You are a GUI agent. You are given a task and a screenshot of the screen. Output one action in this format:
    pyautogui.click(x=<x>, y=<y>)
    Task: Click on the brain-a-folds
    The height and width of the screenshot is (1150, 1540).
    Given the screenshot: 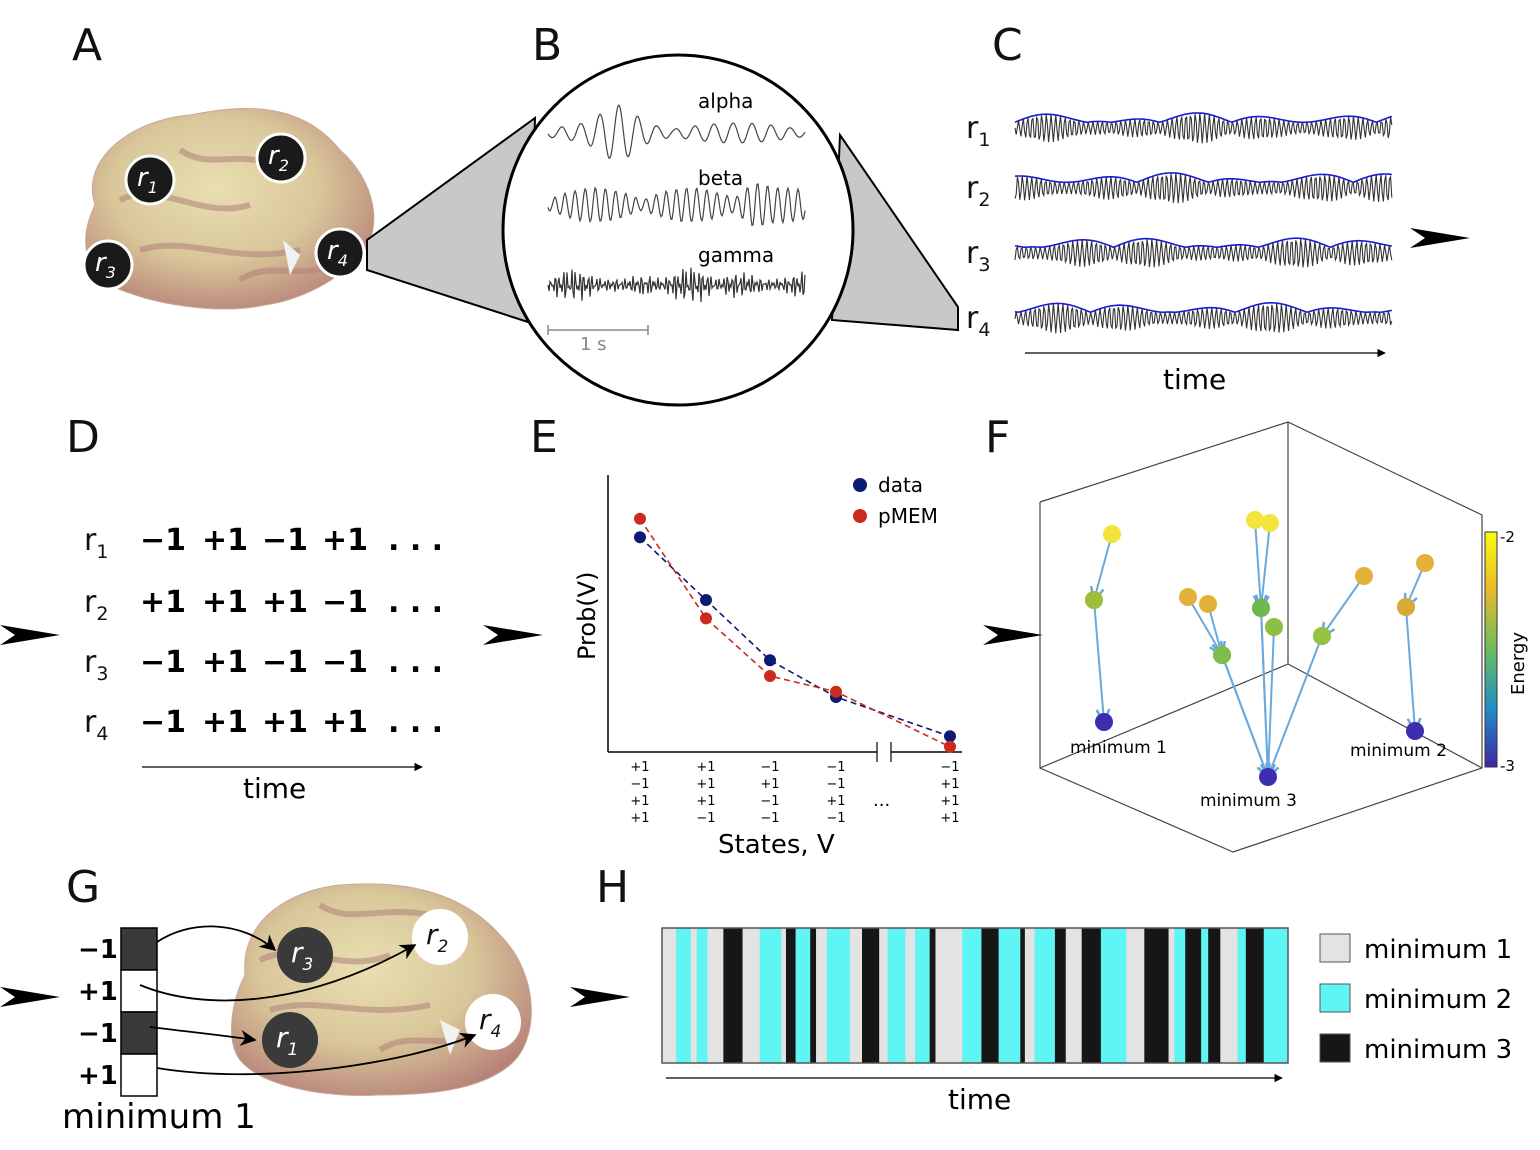 What is the action you would take?
    pyautogui.click(x=225, y=215)
    